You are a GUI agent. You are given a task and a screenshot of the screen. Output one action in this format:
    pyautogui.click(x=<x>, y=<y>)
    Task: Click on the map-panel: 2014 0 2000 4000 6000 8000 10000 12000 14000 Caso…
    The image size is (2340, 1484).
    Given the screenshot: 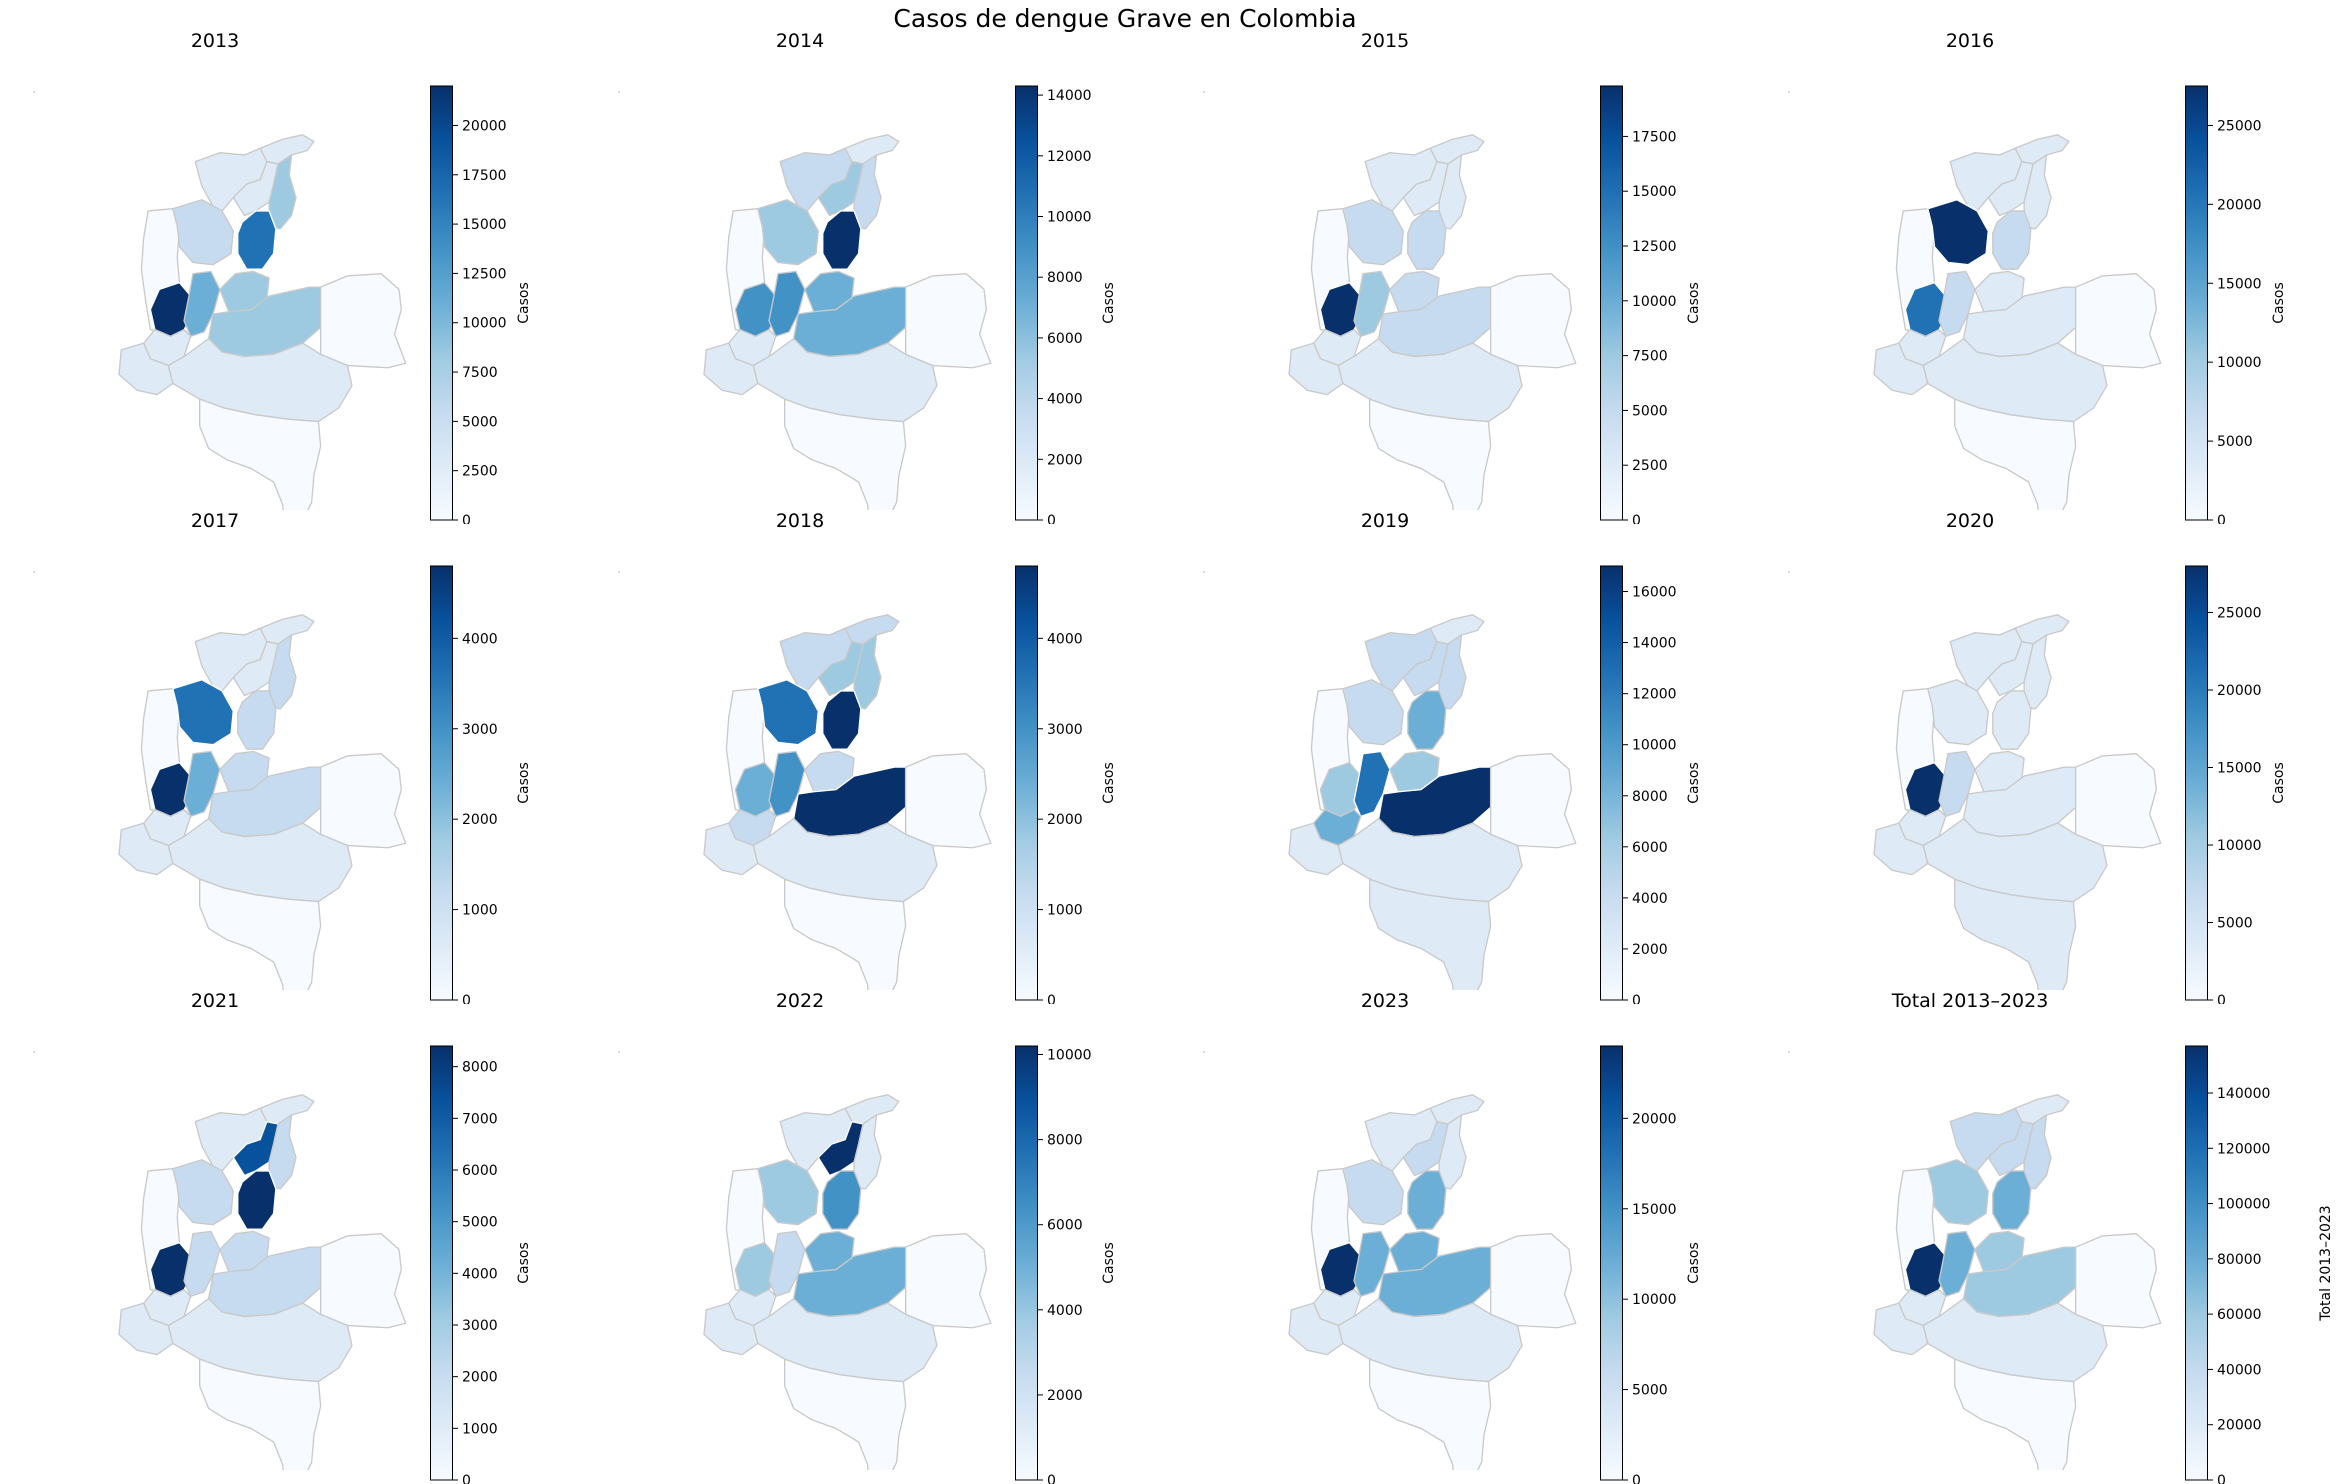 What is the action you would take?
    pyautogui.click(x=897, y=276)
    